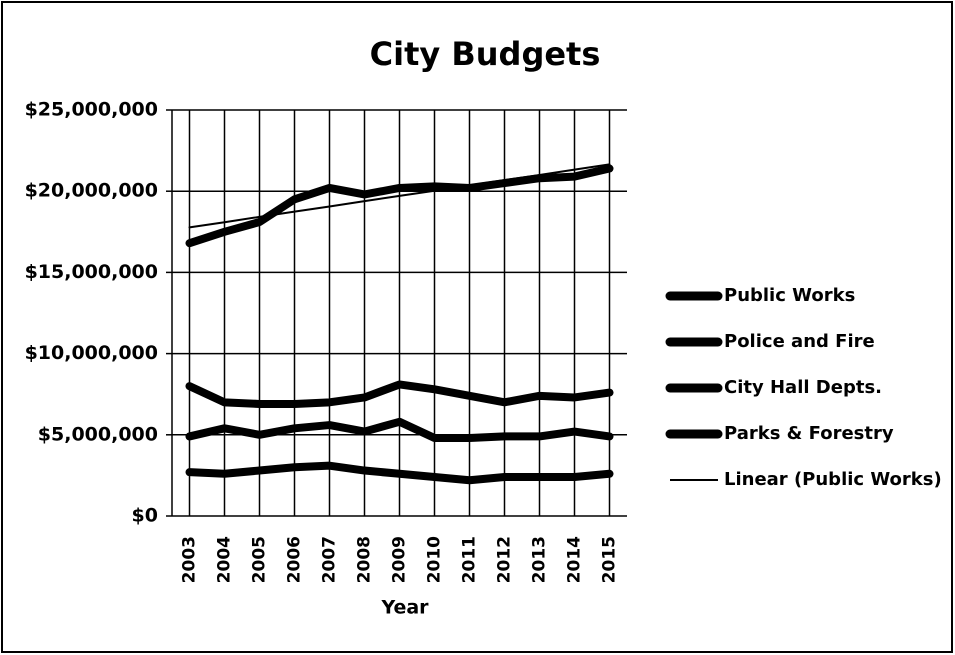 This screenshot has width=955, height=655. What do you see at coordinates (190, 559) in the screenshot?
I see `x-tick-label: 2003` at bounding box center [190, 559].